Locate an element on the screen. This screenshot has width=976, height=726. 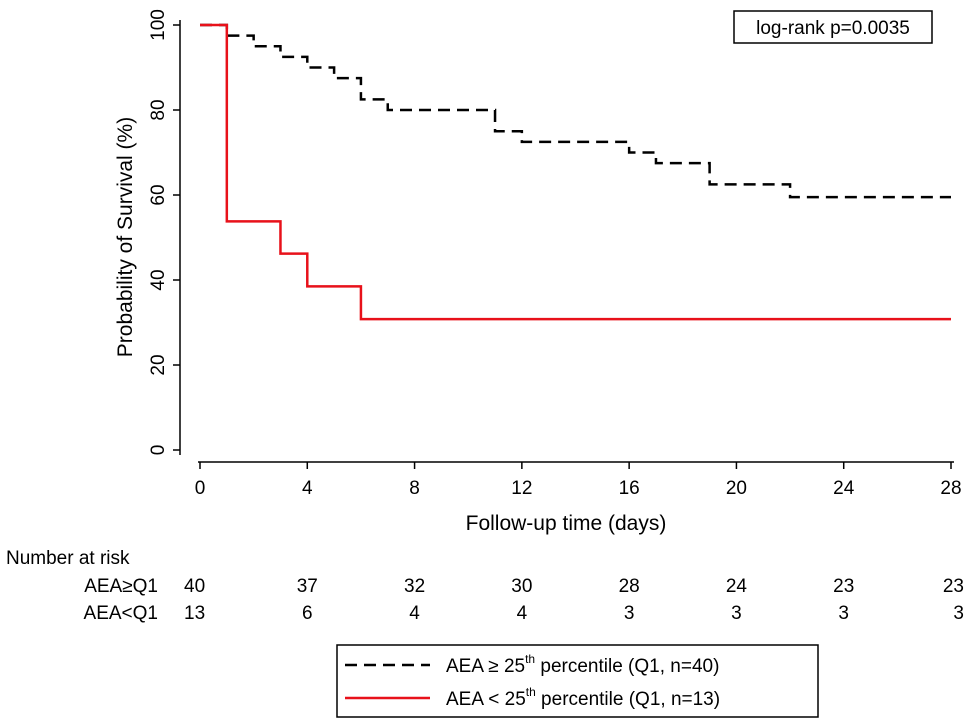
risk-table-title: Number at risk is located at coordinates (68, 558).